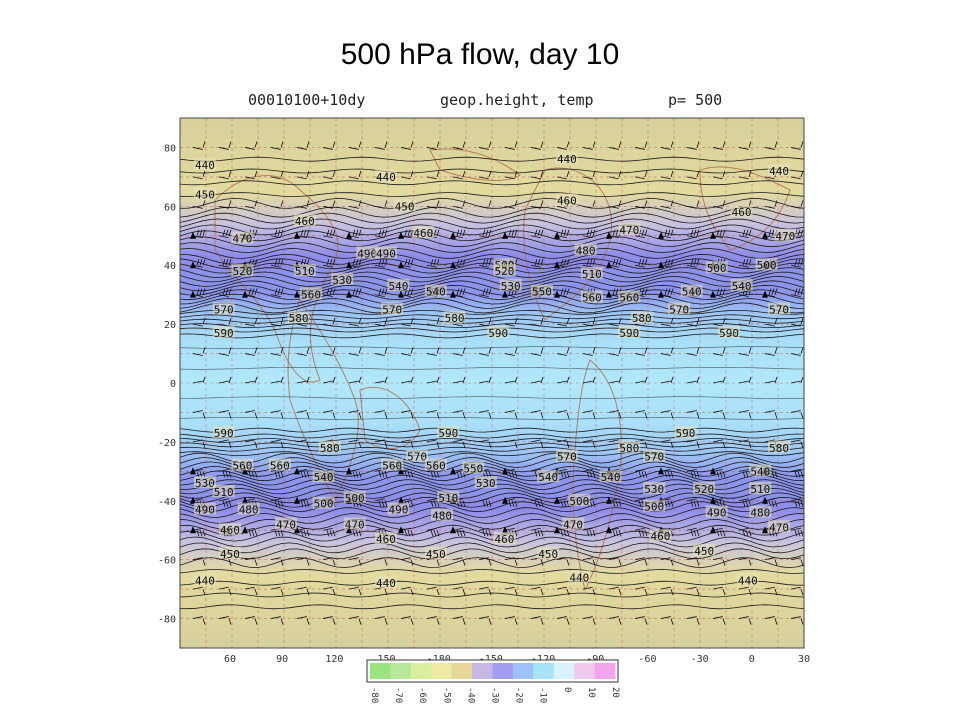 Image resolution: width=960 pixels, height=720 pixels. What do you see at coordinates (767, 265) in the screenshot?
I see `contour-label: 500` at bounding box center [767, 265].